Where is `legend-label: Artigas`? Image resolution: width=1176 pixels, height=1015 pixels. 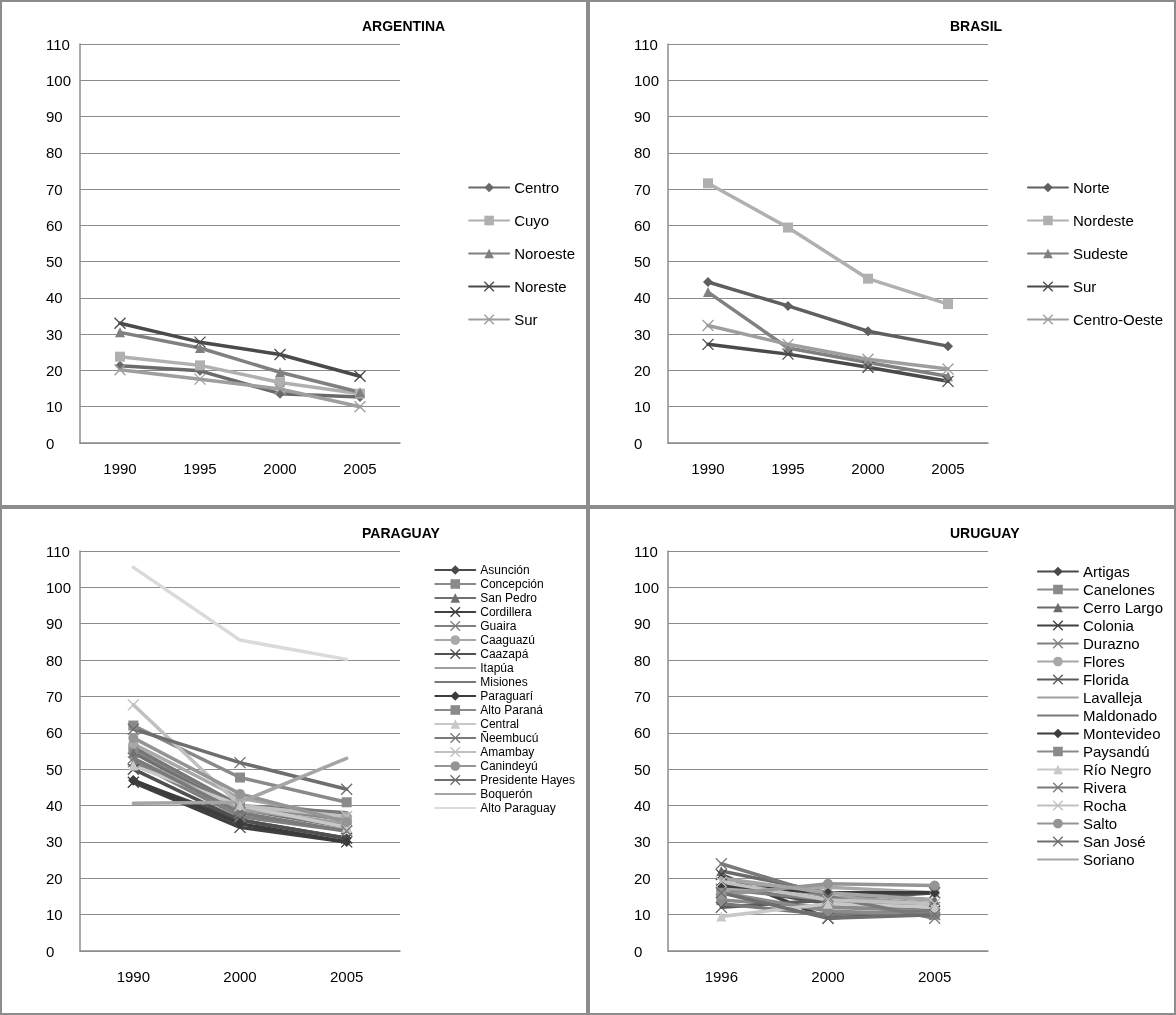
legend-label: Artigas is located at coordinates (1106, 571).